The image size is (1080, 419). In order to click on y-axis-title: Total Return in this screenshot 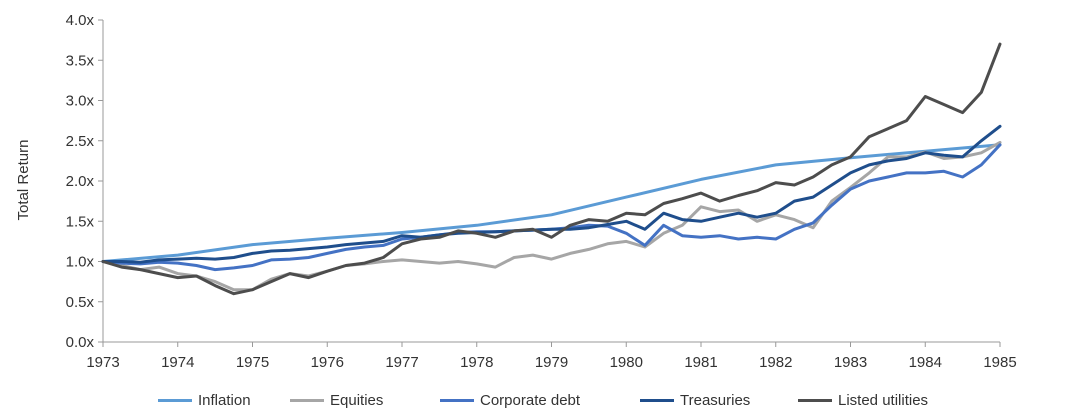, I will do `click(23, 180)`.